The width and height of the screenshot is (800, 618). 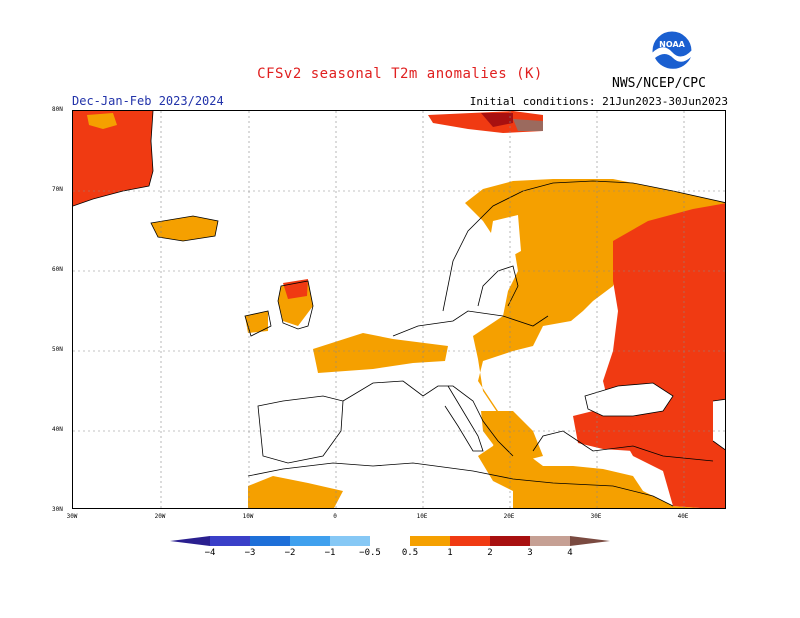 What do you see at coordinates (380, 353) in the screenshot?
I see `anomaly-france` at bounding box center [380, 353].